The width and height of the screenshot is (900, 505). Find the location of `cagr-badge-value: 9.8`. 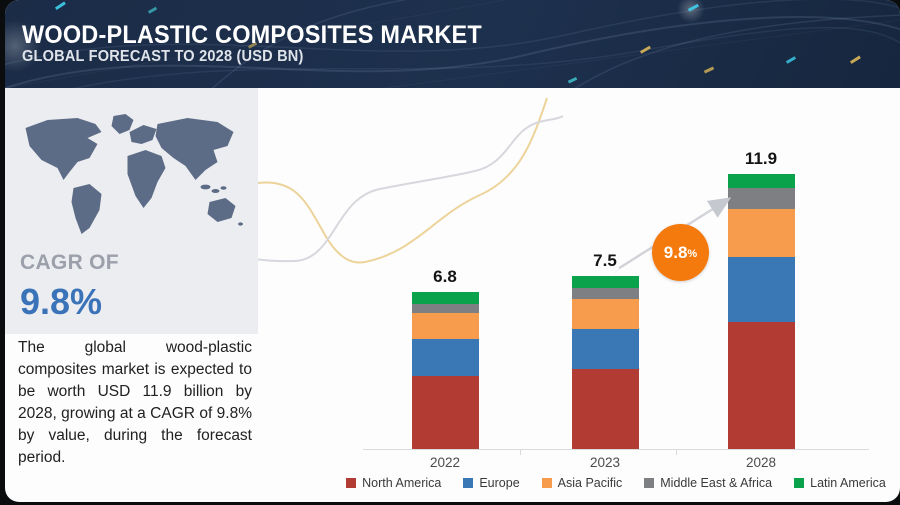

cagr-badge-value: 9.8 is located at coordinates (675, 252).